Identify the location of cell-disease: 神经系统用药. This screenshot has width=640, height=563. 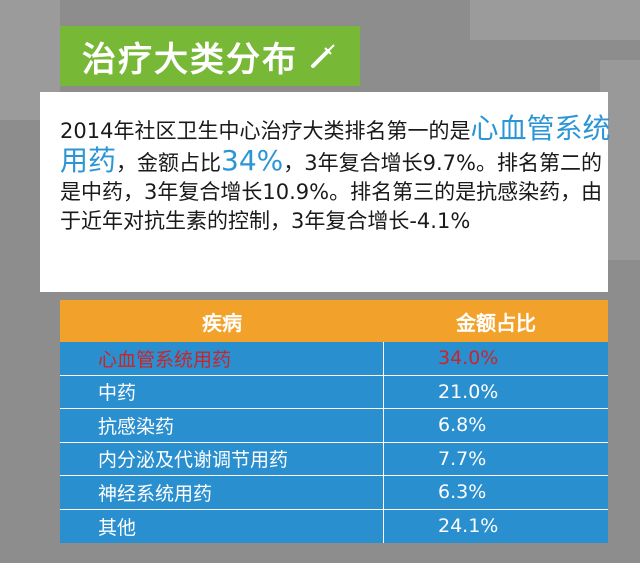
(222, 492).